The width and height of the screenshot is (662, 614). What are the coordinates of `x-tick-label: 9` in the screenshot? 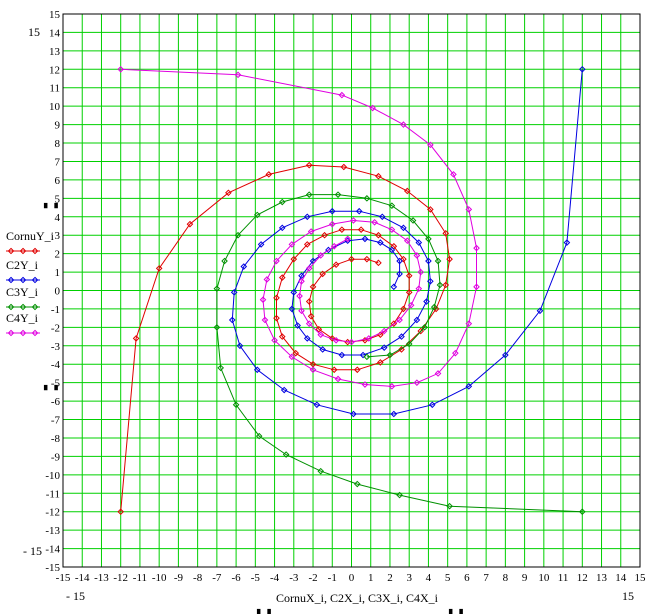 It's located at (525, 578).